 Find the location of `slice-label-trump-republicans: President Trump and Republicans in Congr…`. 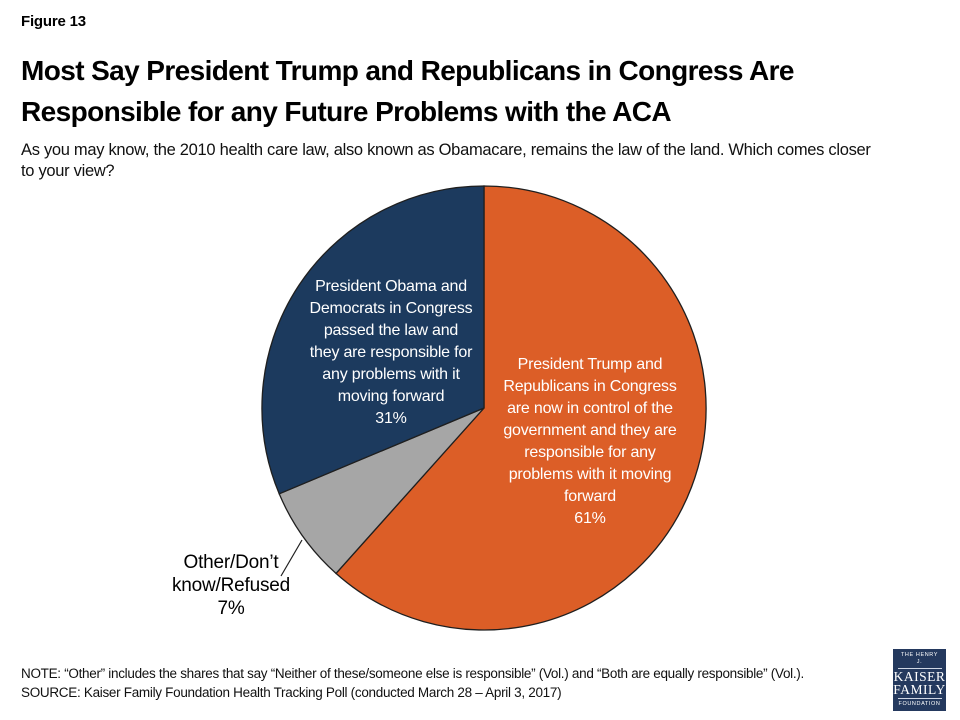

slice-label-trump-republicans: President Trump and Republicans in Congr… is located at coordinates (590, 441).